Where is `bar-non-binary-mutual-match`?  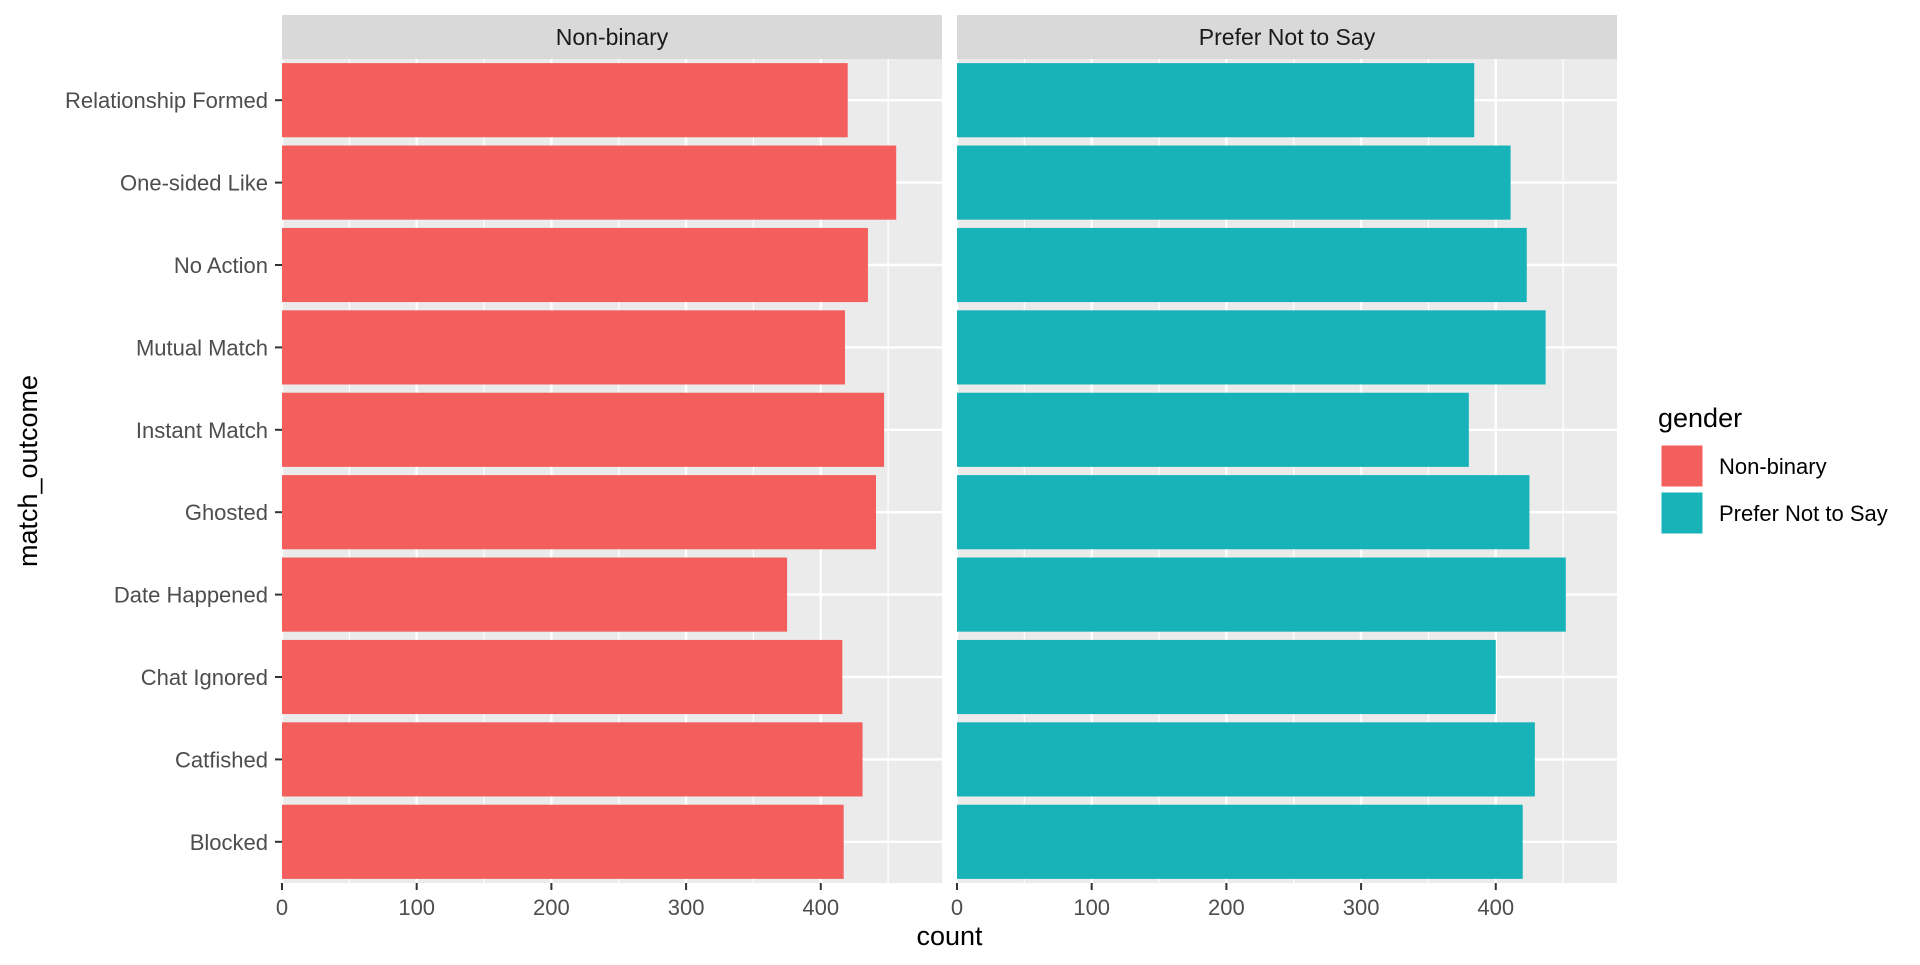 bar-non-binary-mutual-match is located at coordinates (564, 347).